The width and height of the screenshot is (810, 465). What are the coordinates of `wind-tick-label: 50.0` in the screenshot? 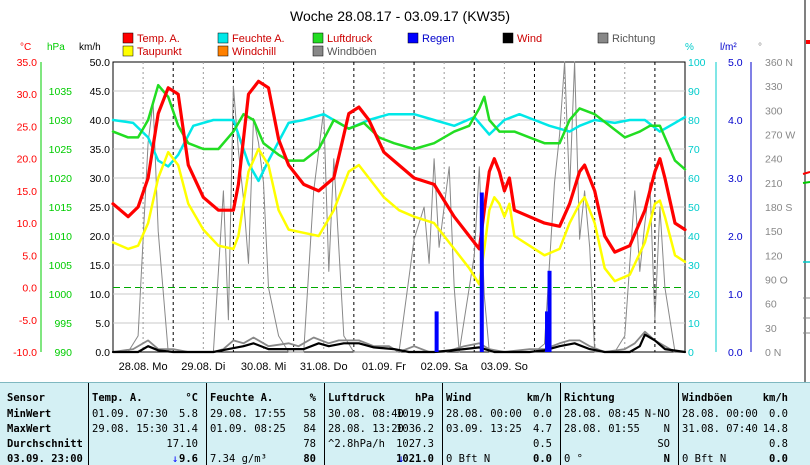 It's located at (100, 63).